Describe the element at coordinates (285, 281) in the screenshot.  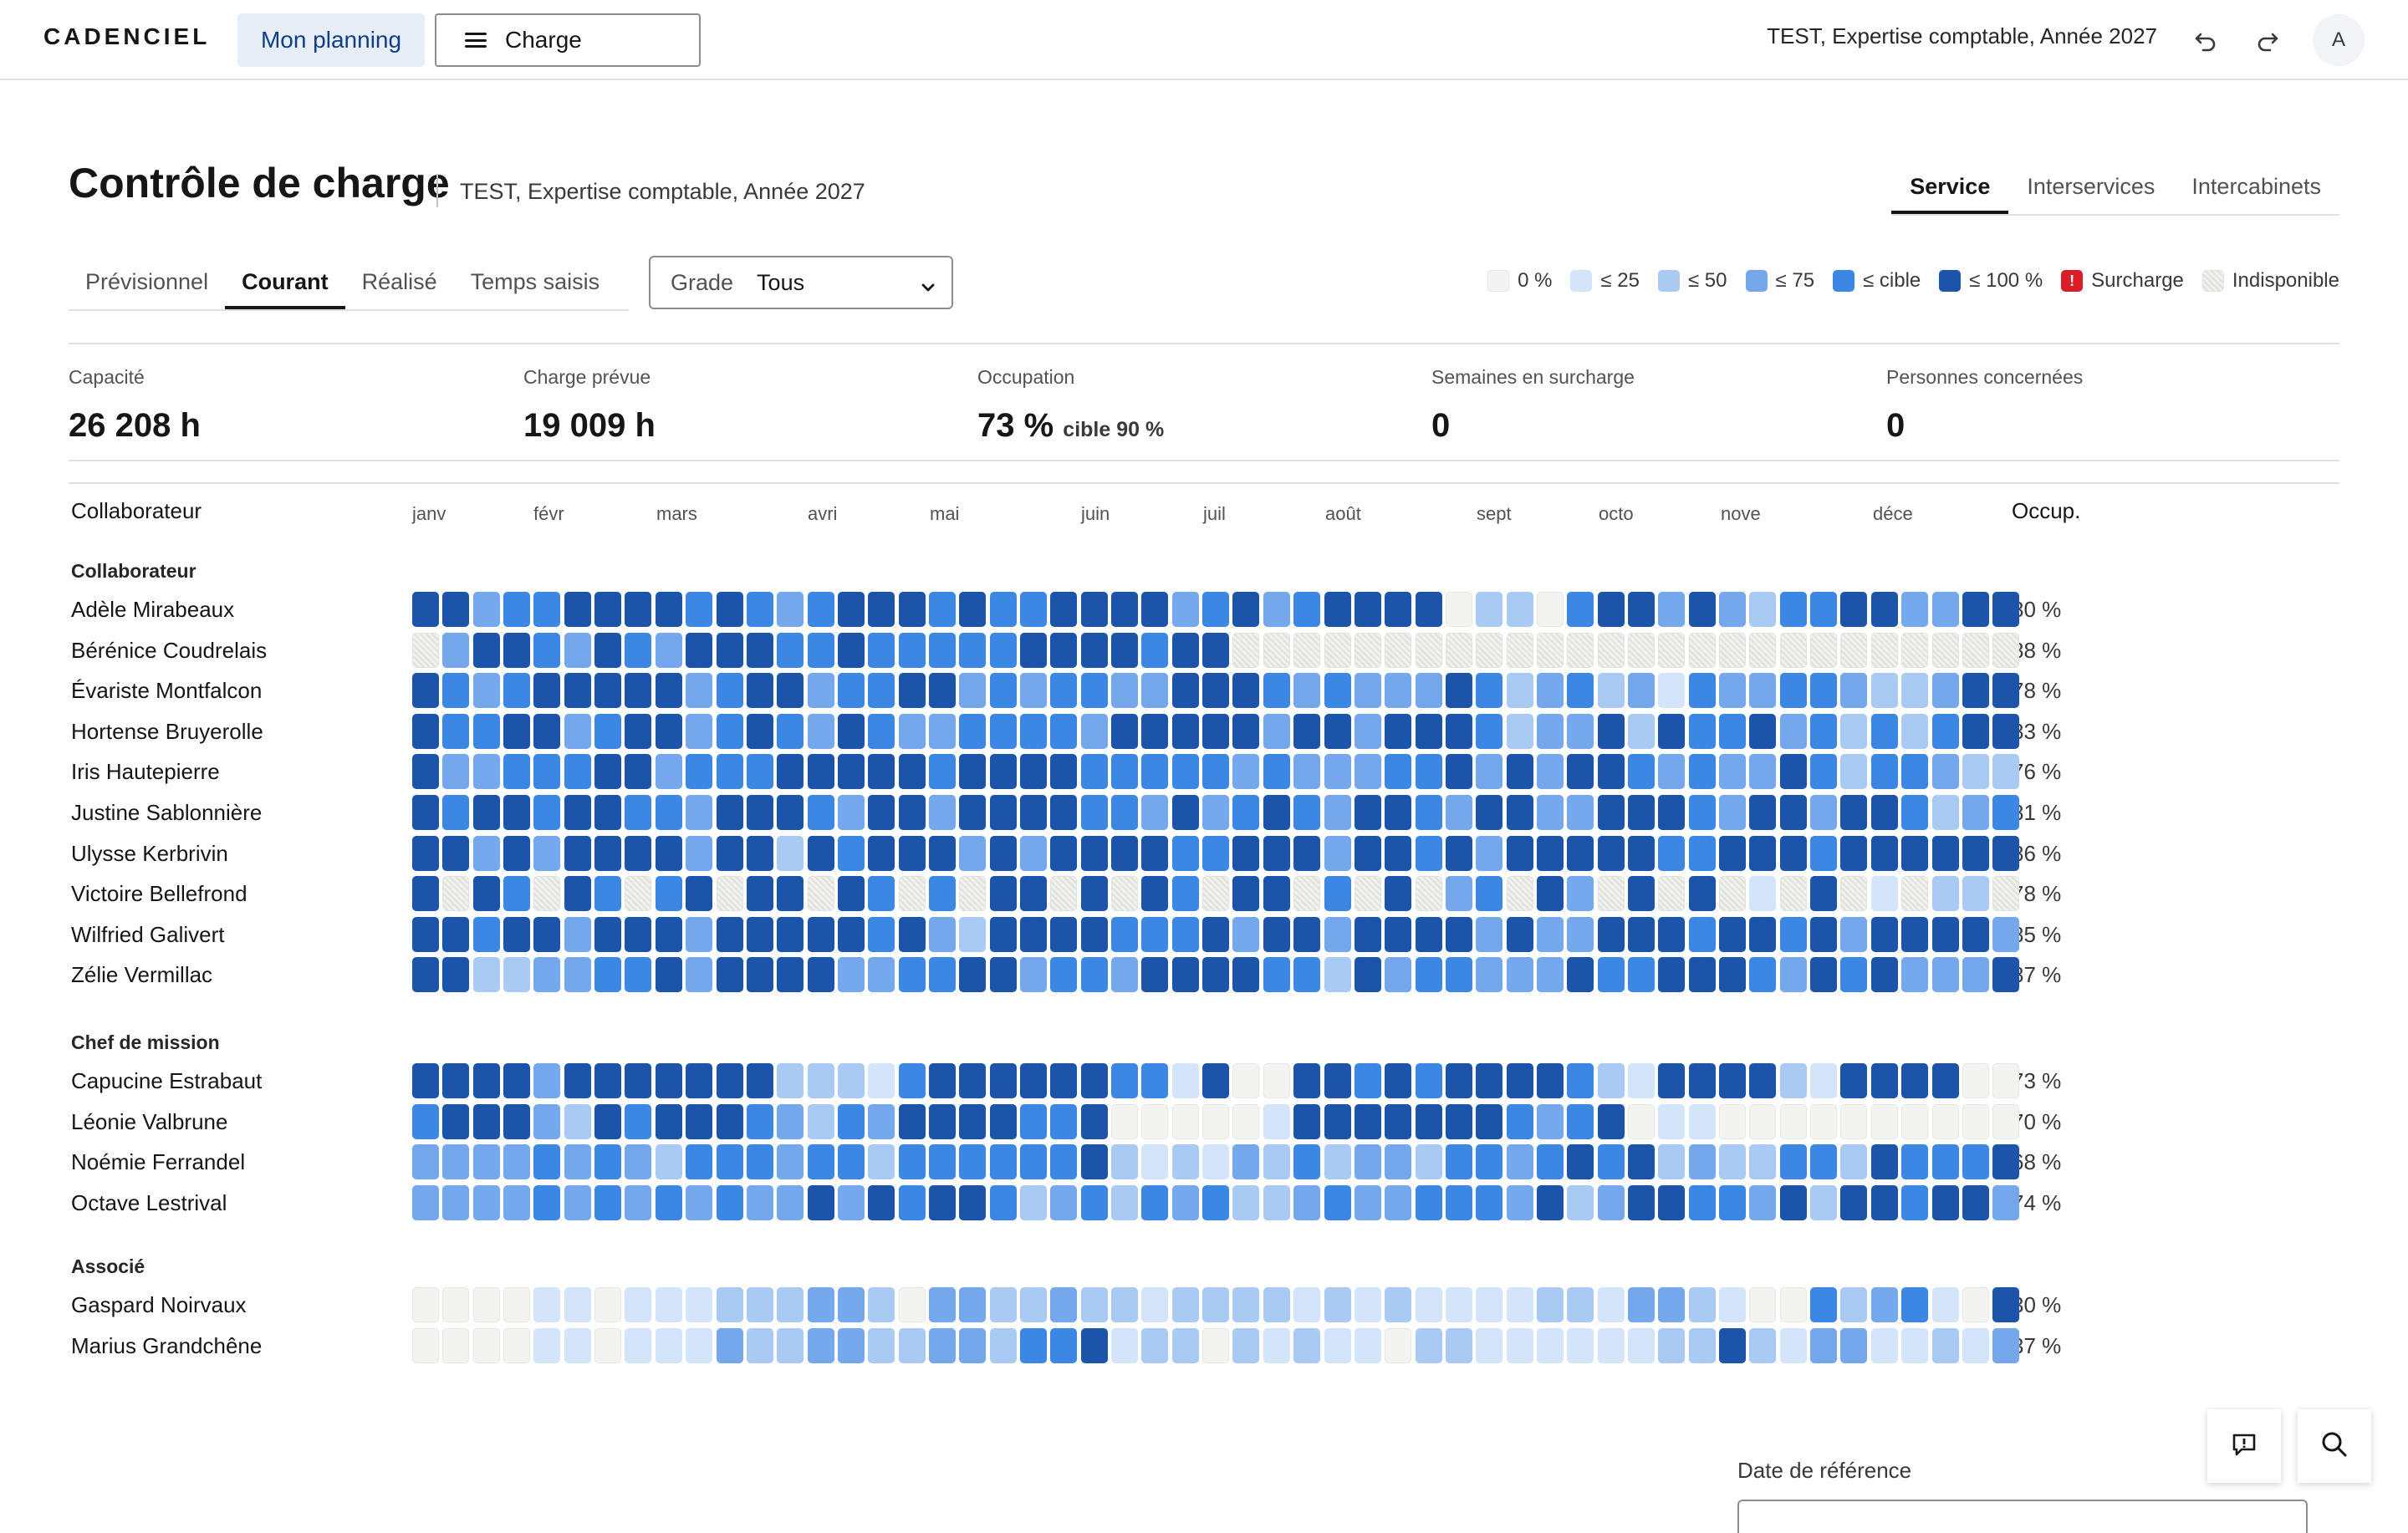
I see `tab-courant: Courant` at that location.